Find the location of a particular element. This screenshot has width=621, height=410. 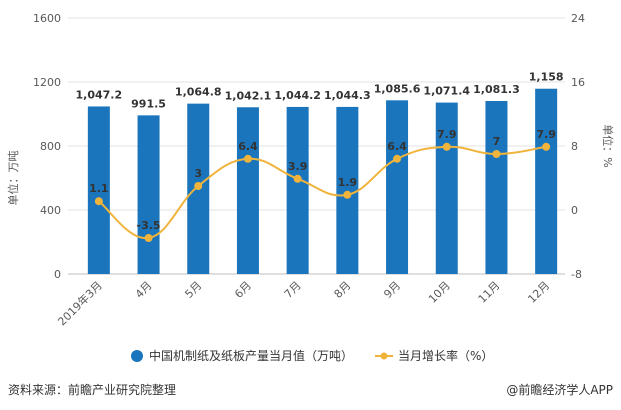

x-tick-label: 2019年3月 is located at coordinates (80, 303).